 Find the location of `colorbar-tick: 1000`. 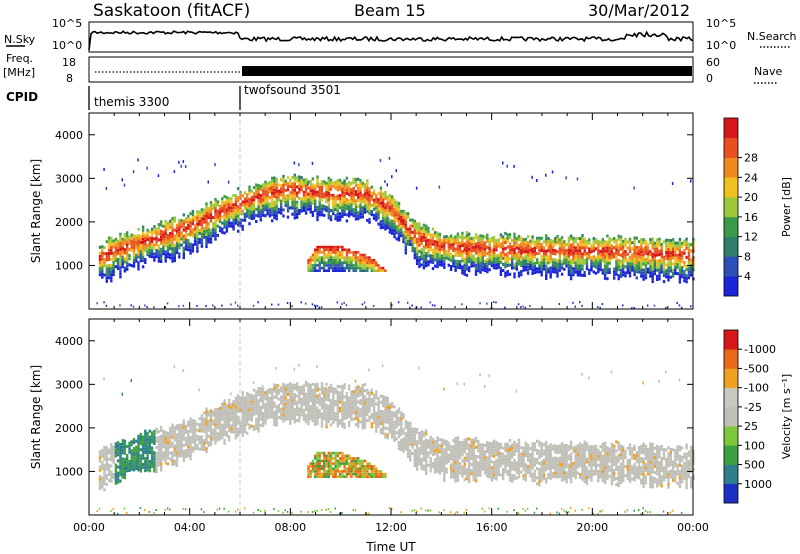

colorbar-tick: 1000 is located at coordinates (758, 484).